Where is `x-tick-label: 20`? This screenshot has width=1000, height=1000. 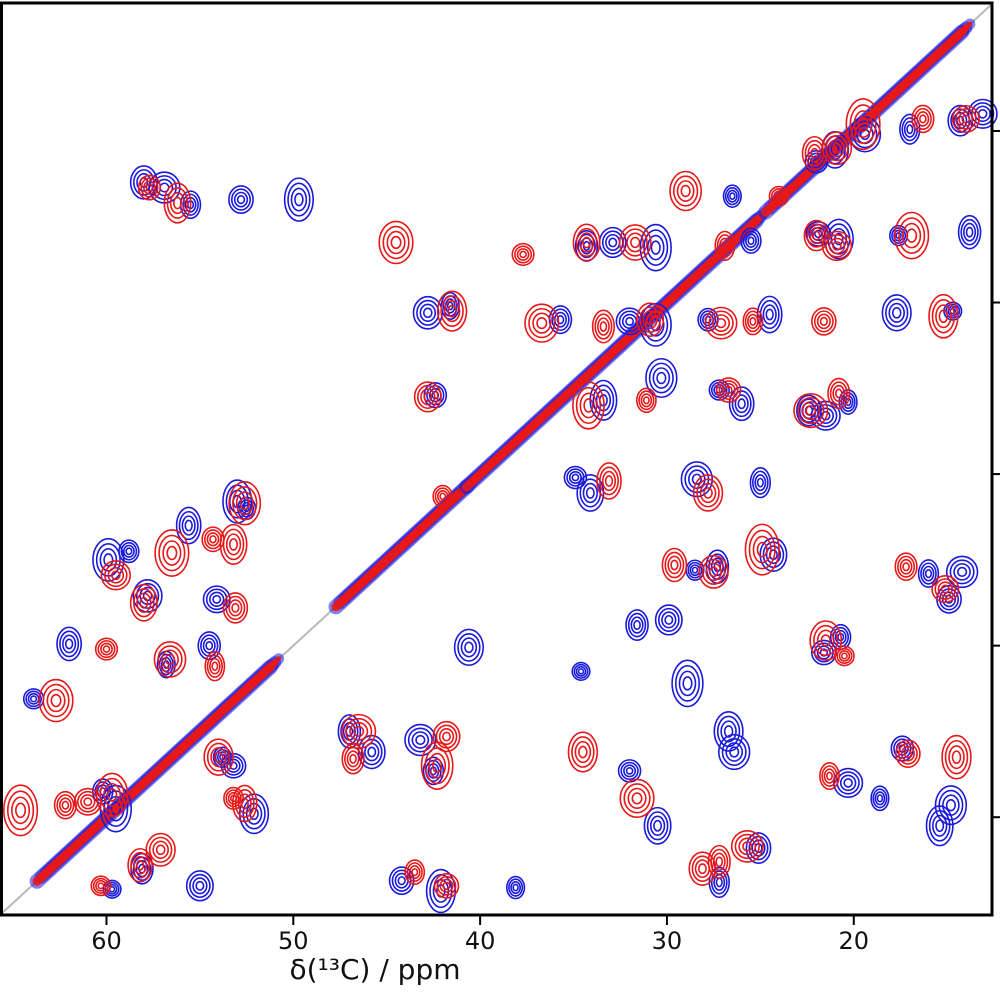
x-tick-label: 20 is located at coordinates (853, 941).